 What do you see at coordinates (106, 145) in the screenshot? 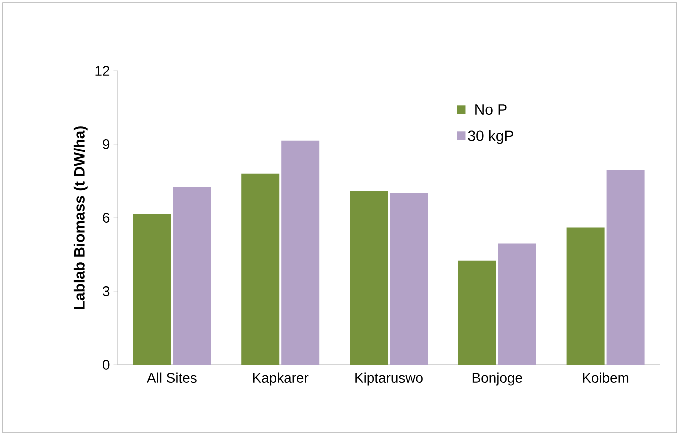
I see `y-tick-label: 9` at bounding box center [106, 145].